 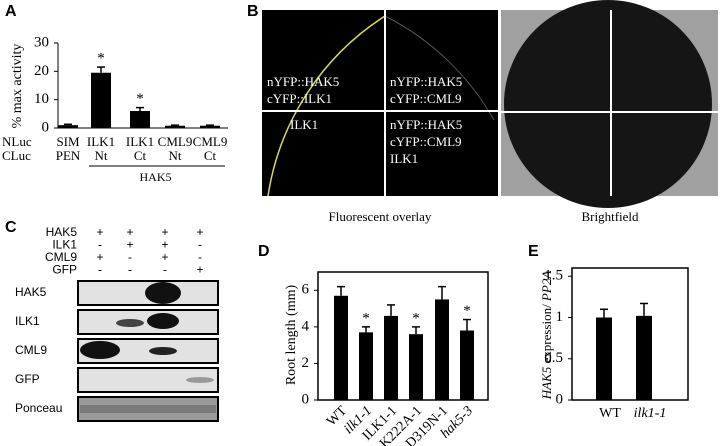 I want to click on group-label: HAK5, so click(x=156, y=177).